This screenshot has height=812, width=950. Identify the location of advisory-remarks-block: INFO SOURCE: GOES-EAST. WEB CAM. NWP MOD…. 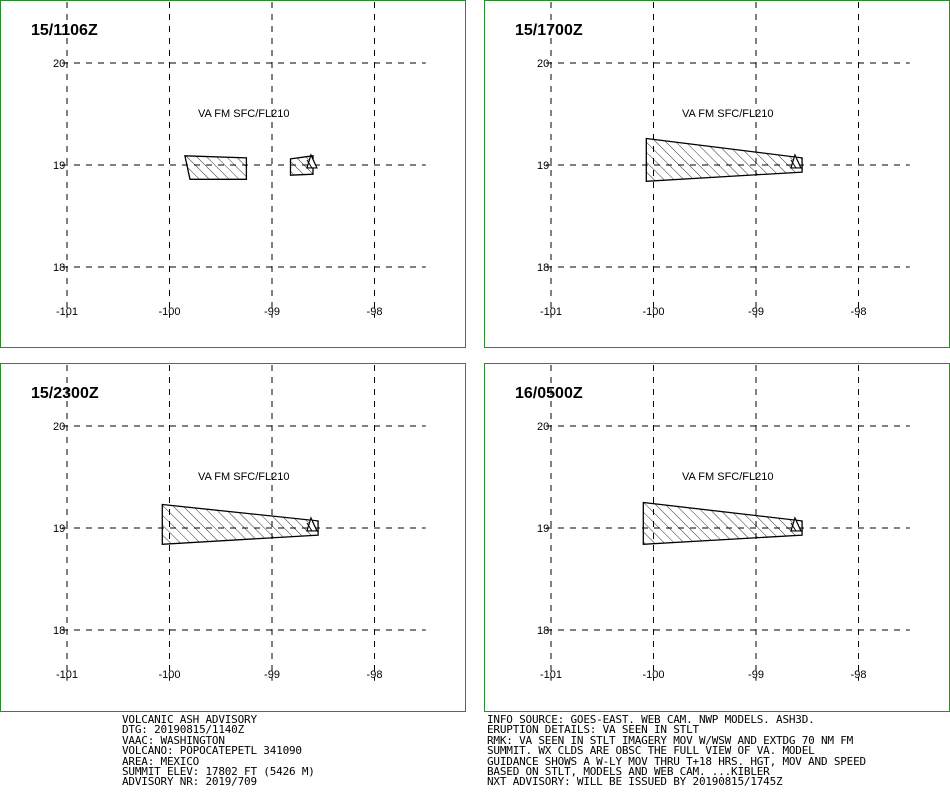
(676, 751).